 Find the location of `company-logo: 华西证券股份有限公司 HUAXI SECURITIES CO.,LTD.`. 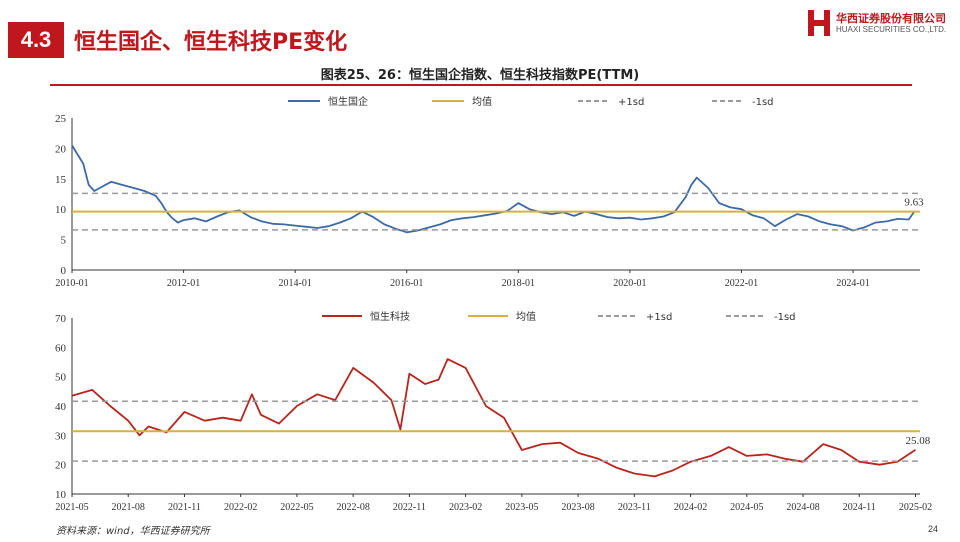

company-logo: 华西证券股份有限公司 HUAXI SECURITIES CO.,LTD. is located at coordinates (883, 23).